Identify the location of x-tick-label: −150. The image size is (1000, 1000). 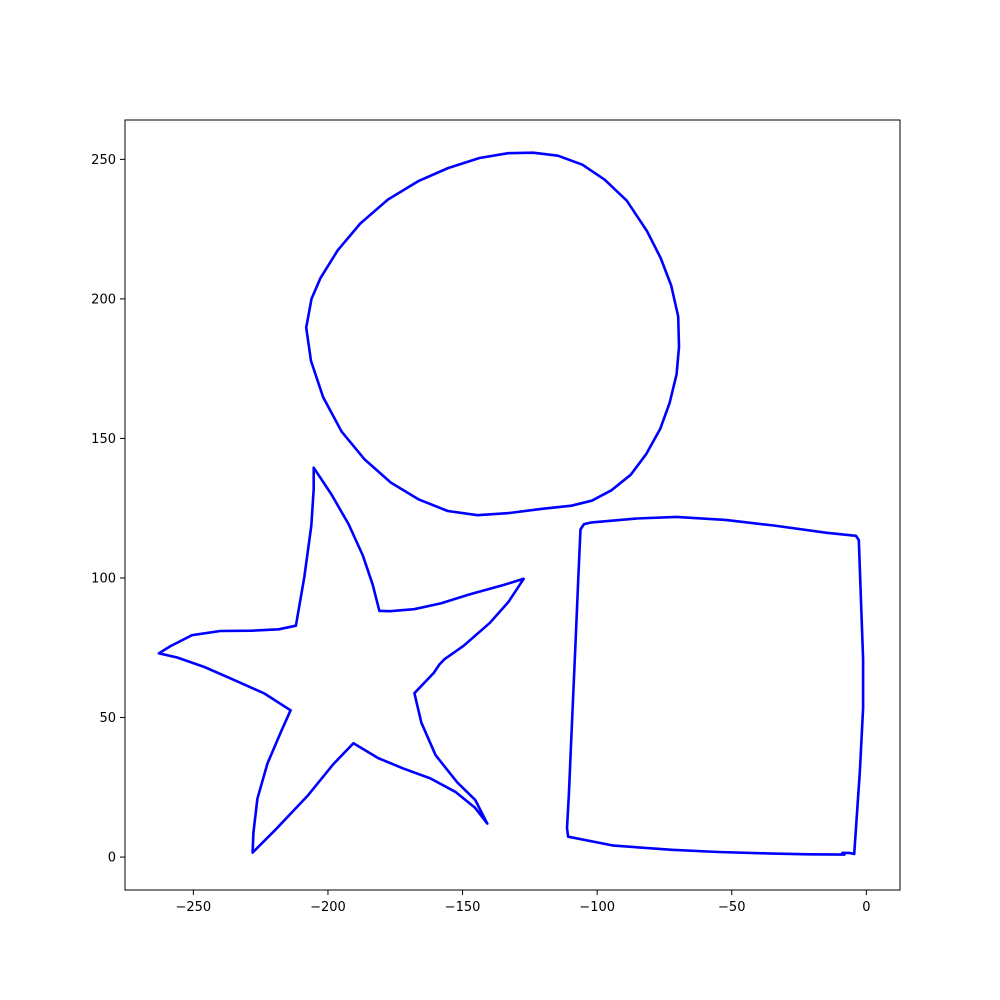
(463, 907).